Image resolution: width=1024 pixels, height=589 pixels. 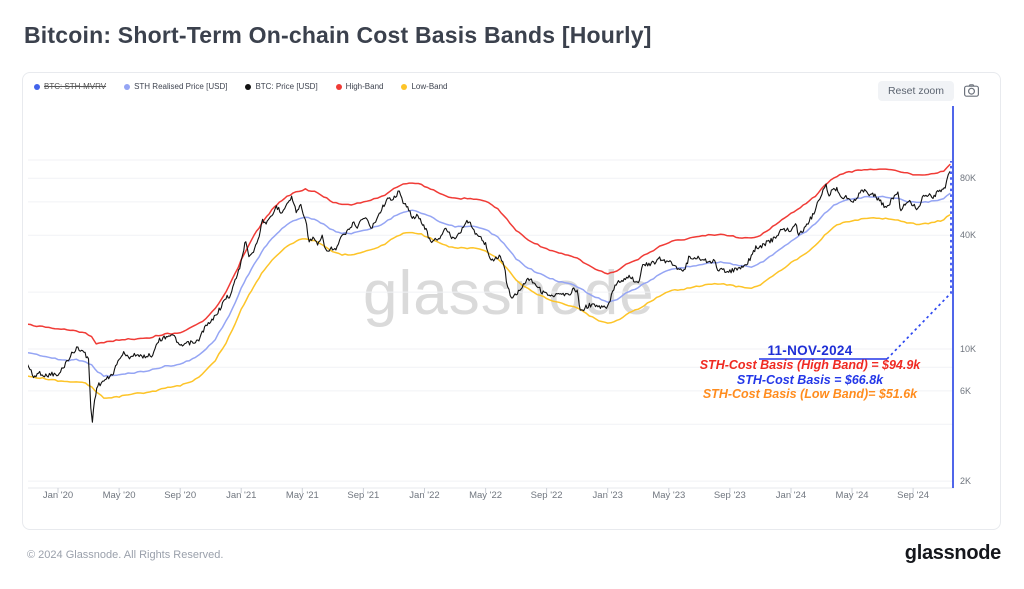 I want to click on x-axis-label: Jan '21, so click(x=241, y=495).